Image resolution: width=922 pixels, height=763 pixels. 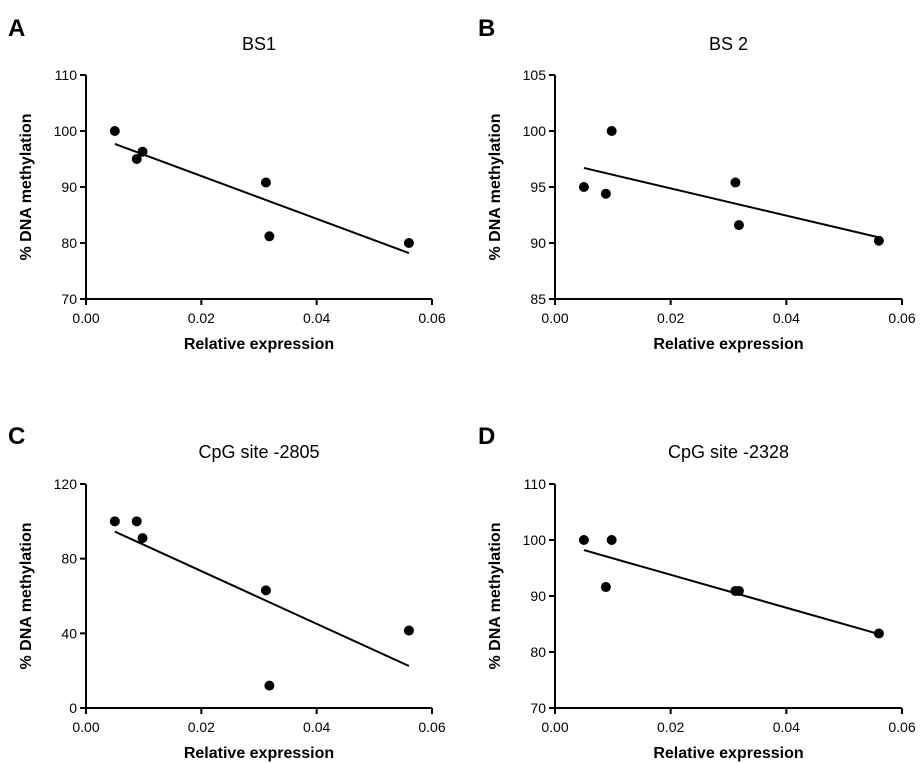 I want to click on y-tick-label: 105, so click(x=535, y=75).